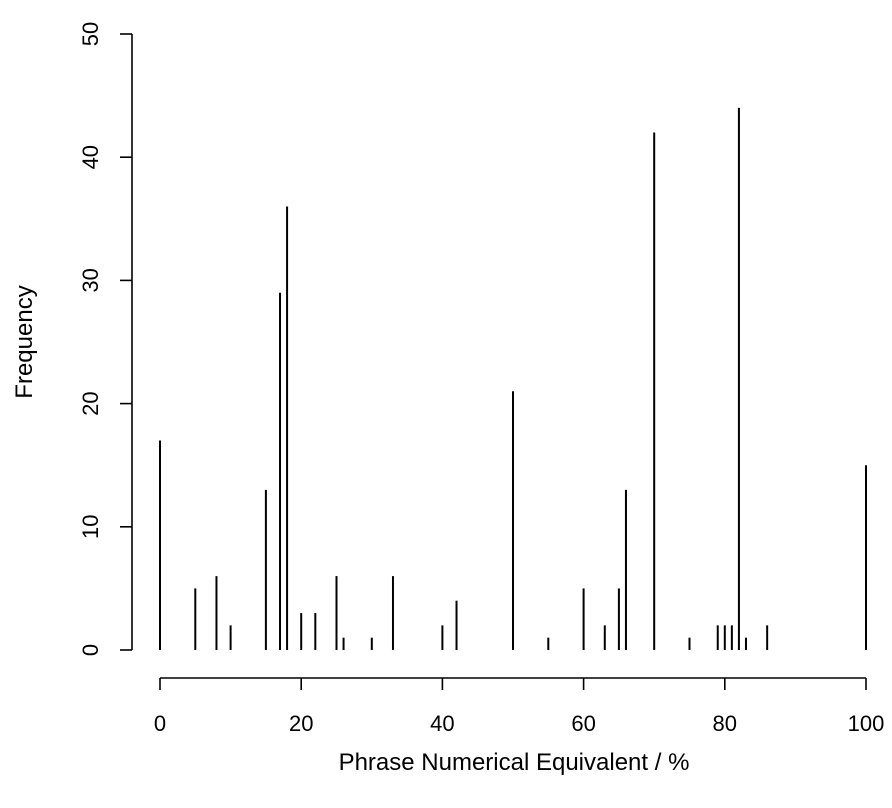 The width and height of the screenshot is (892, 808). What do you see at coordinates (90, 527) in the screenshot?
I see `y-tick-label: 10` at bounding box center [90, 527].